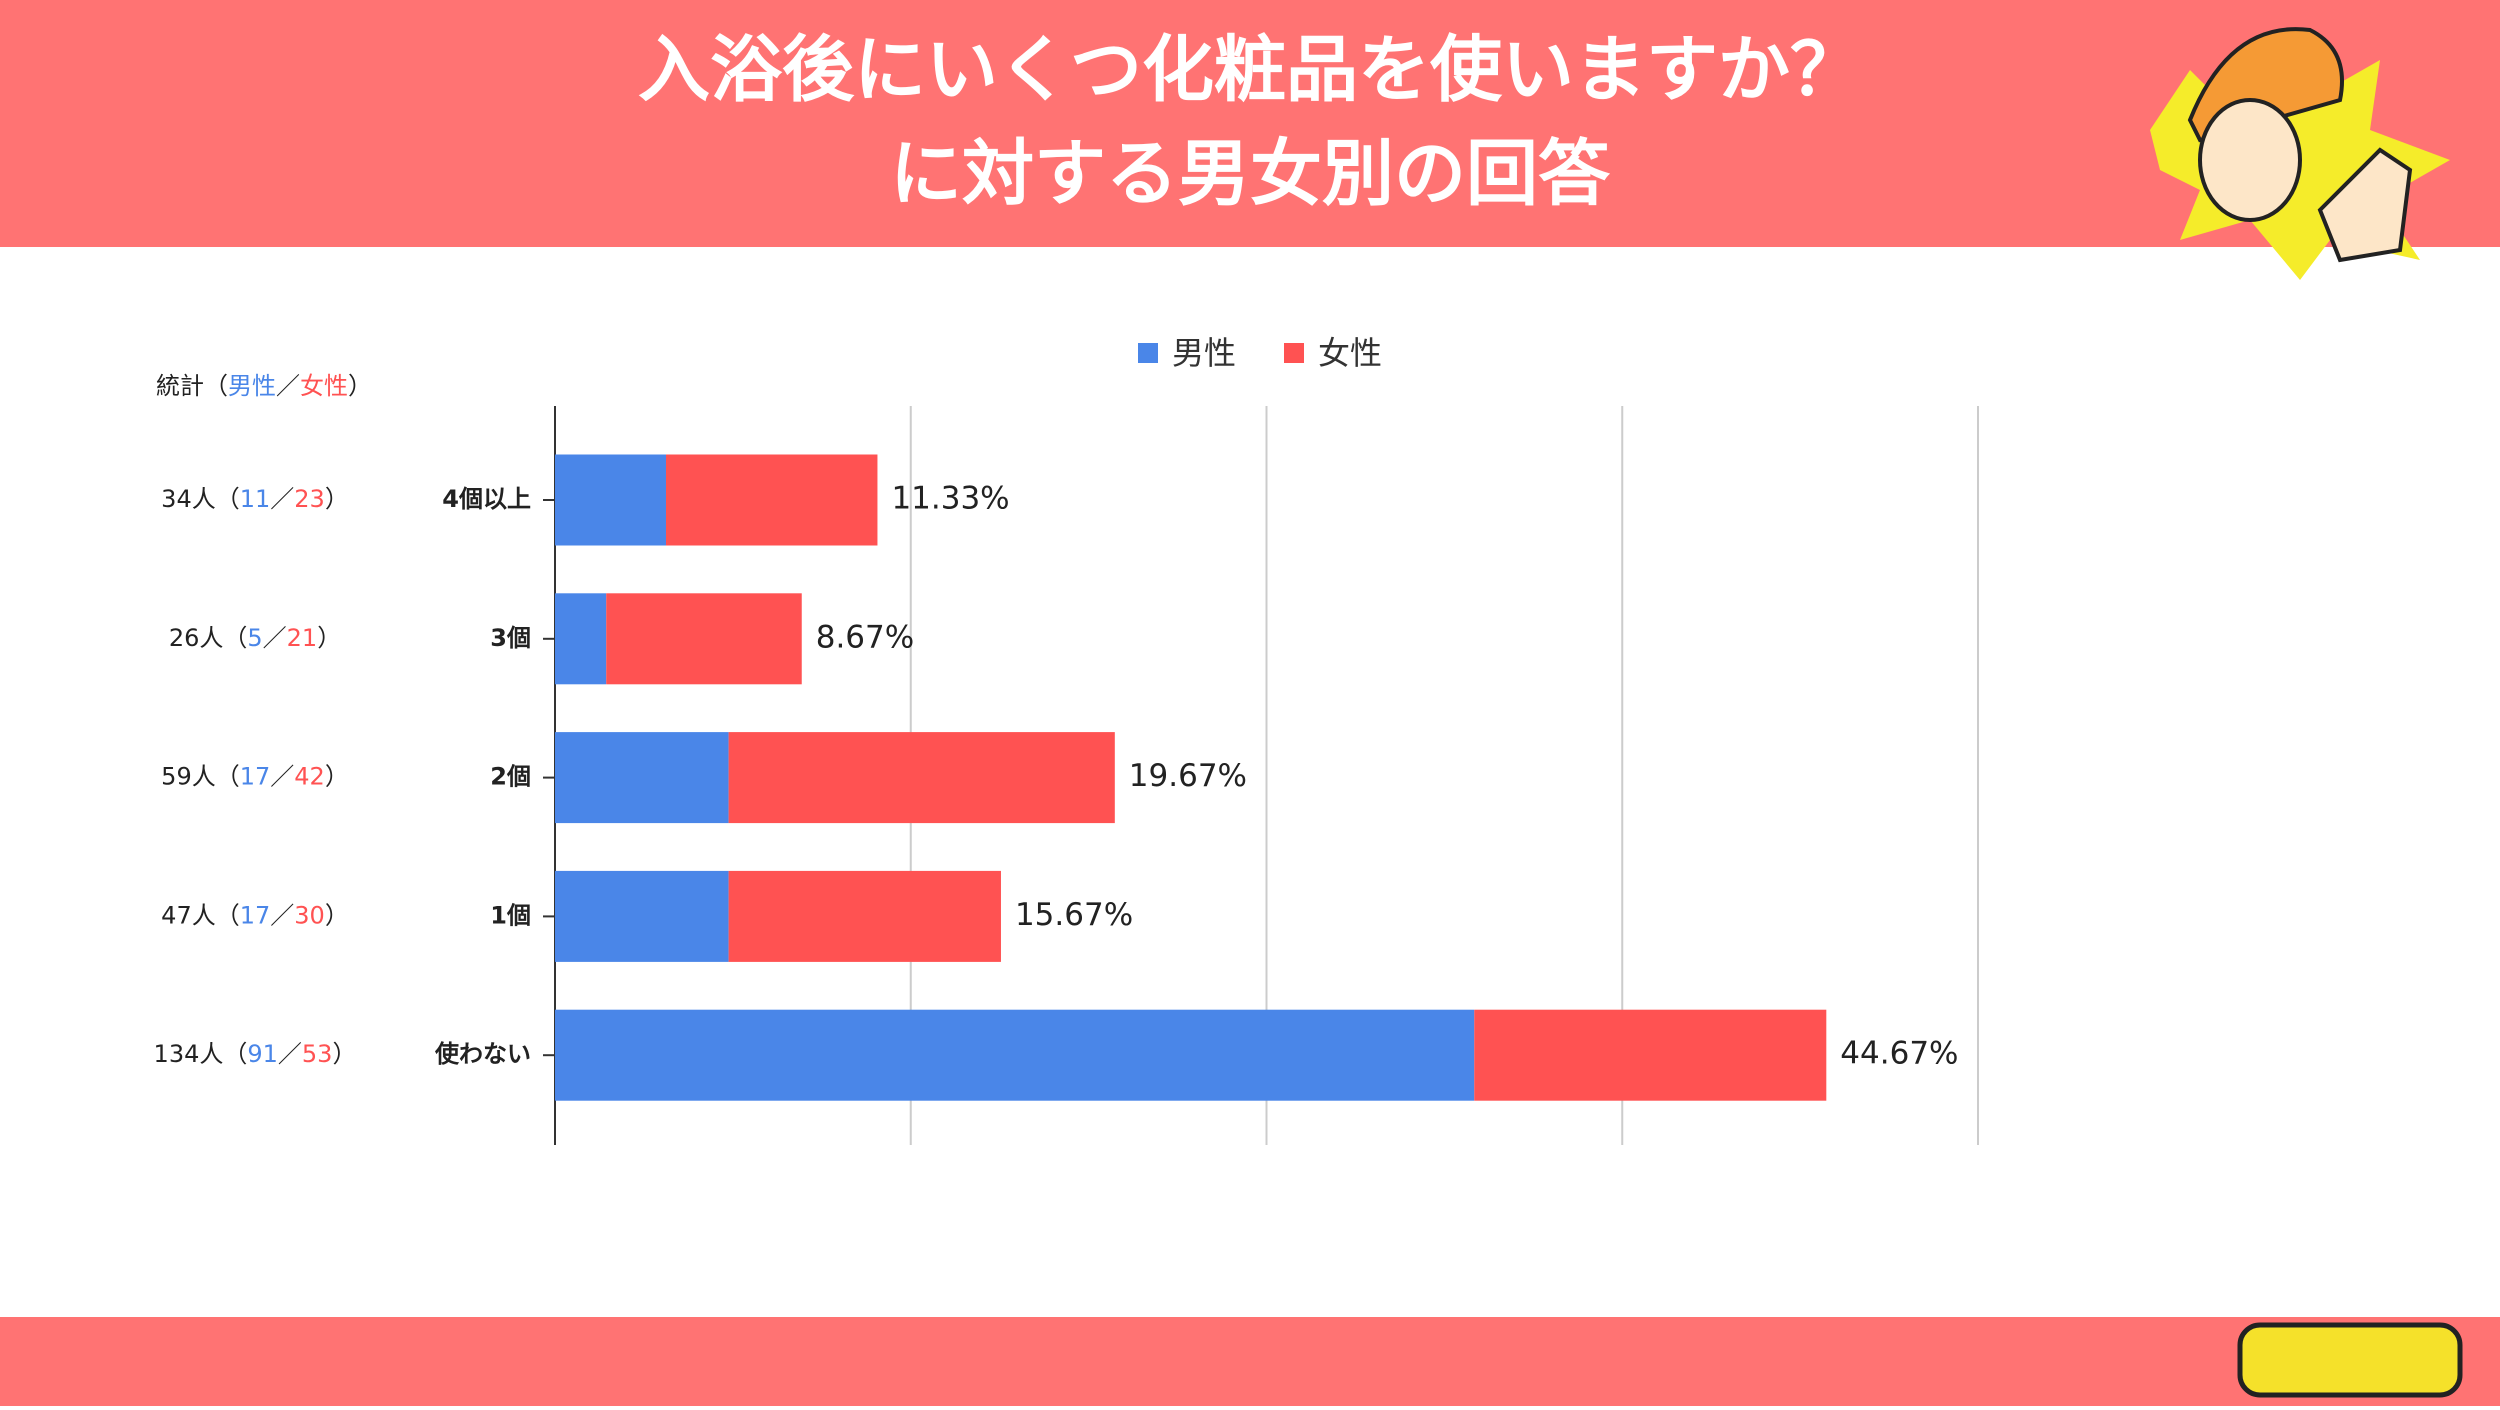 The width and height of the screenshot is (2500, 1410). What do you see at coordinates (1250, 174) in the screenshot?
I see `title-line: に対する男女別の回答` at bounding box center [1250, 174].